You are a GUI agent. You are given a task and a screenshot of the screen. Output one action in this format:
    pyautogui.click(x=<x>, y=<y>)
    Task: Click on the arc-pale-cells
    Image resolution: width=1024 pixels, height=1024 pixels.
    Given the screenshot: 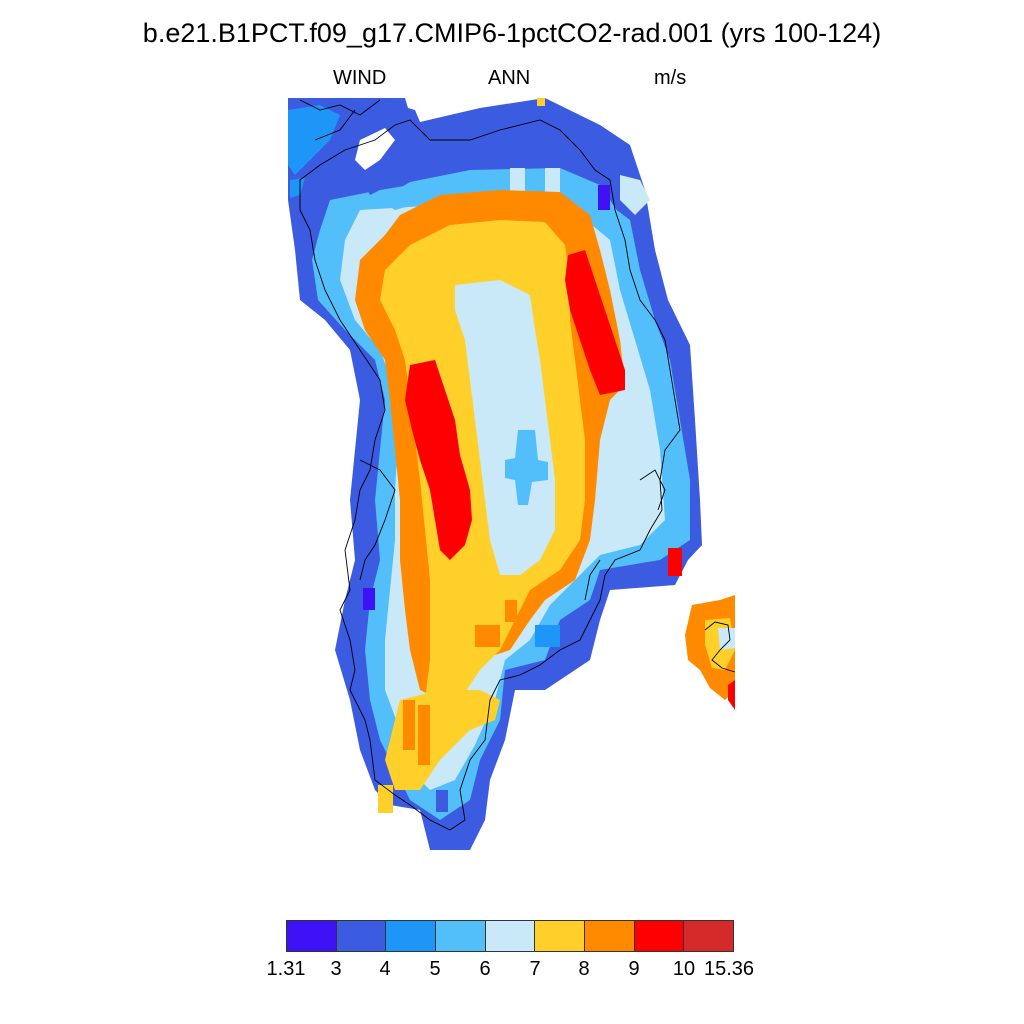 What is the action you would take?
    pyautogui.click(x=580, y=191)
    